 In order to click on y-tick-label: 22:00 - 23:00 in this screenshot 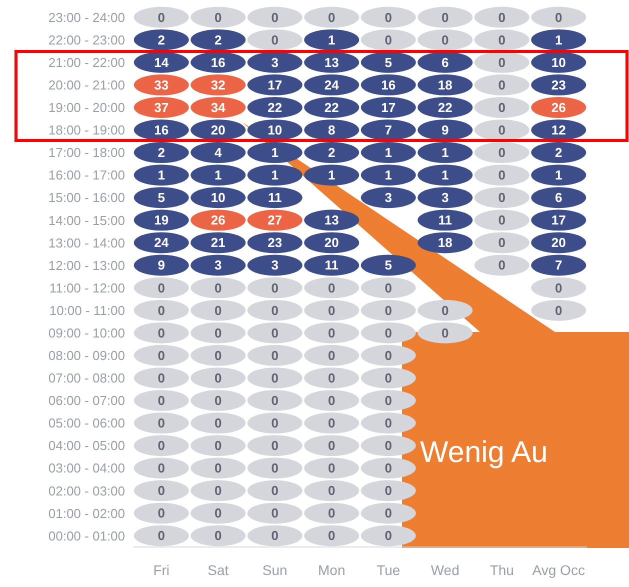, I will do `click(86, 40)`.